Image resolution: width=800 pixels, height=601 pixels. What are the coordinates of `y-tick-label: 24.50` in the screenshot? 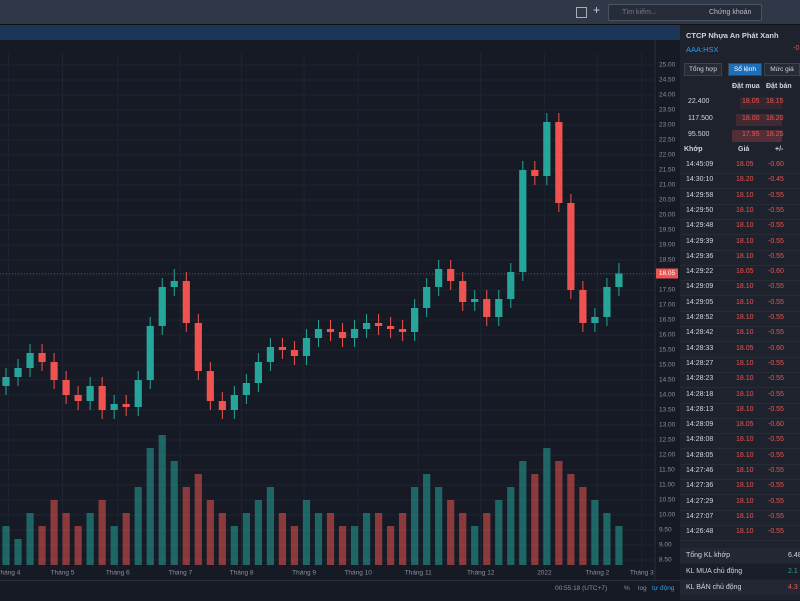 It's located at (667, 80).